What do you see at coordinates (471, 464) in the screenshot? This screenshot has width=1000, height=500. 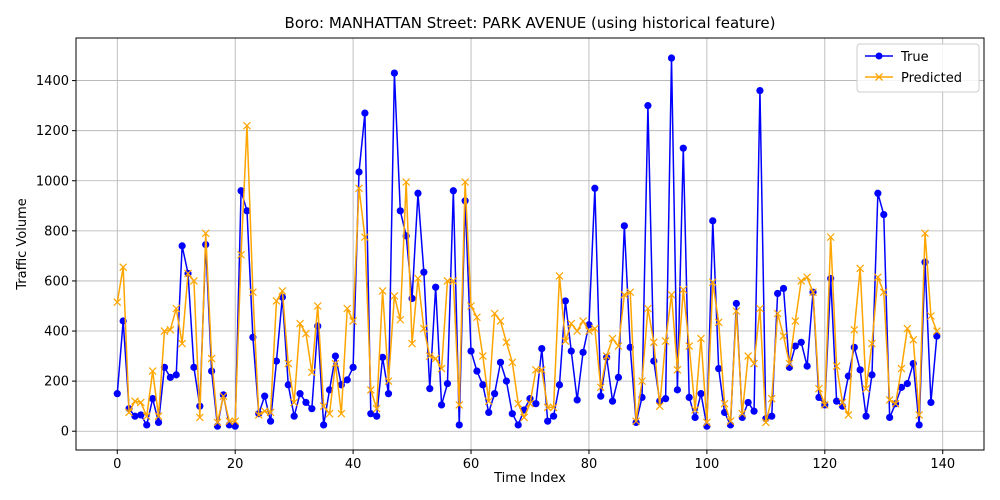 I see `x-tick-label: 60` at bounding box center [471, 464].